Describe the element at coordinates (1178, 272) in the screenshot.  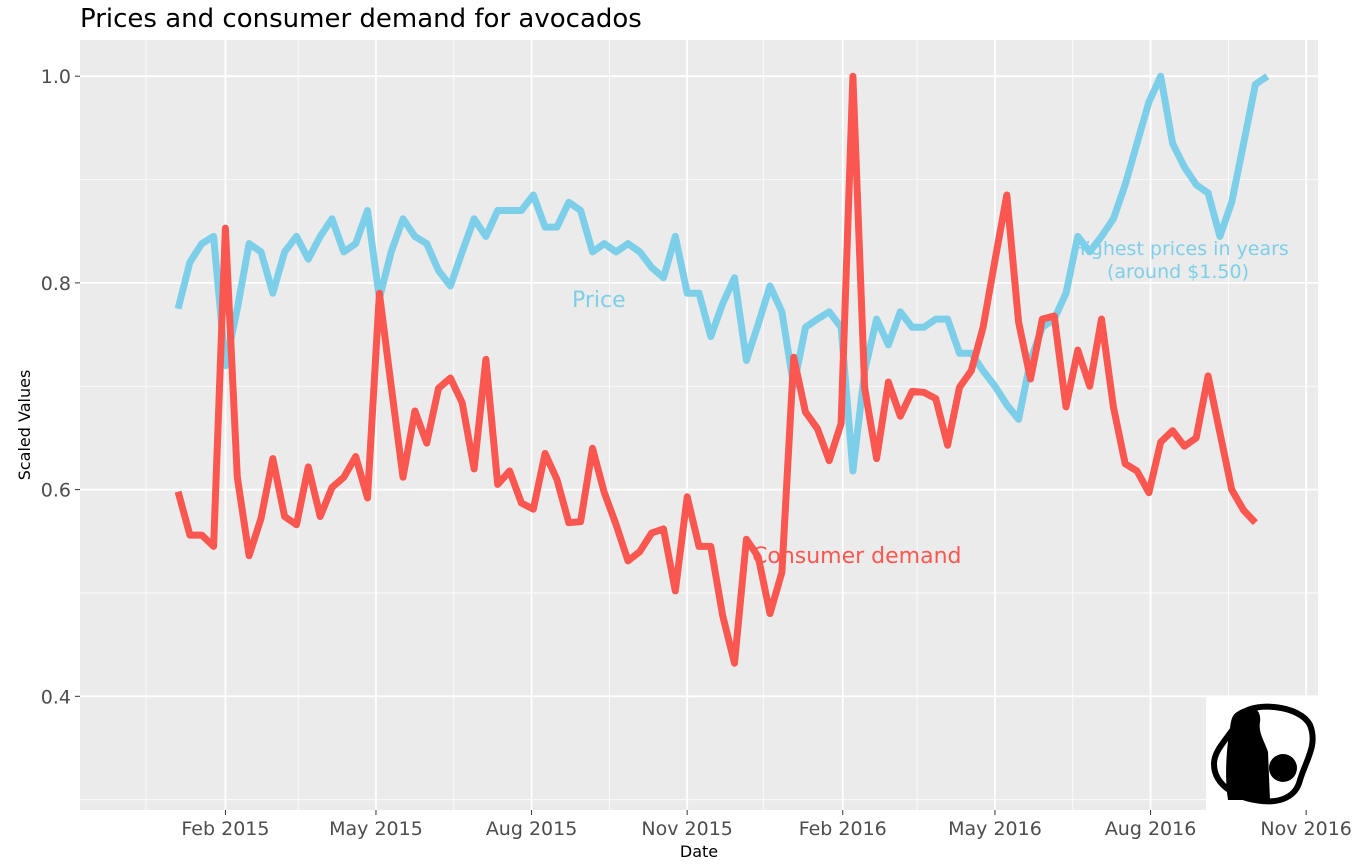
I see `annotation-line-2: (around $1.50)` at that location.